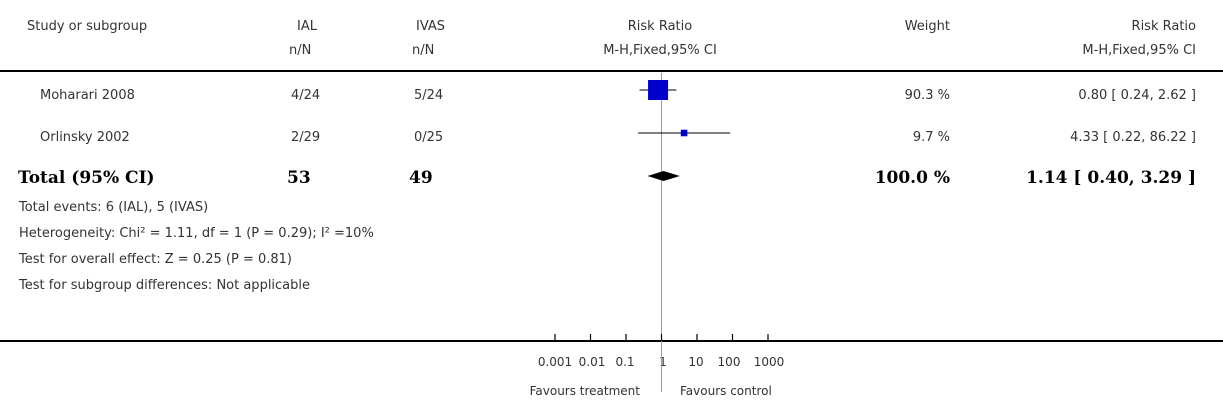 This screenshot has height=408, width=1223. What do you see at coordinates (85, 137) in the screenshot?
I see `study-name: Orlinsky 2002` at bounding box center [85, 137].